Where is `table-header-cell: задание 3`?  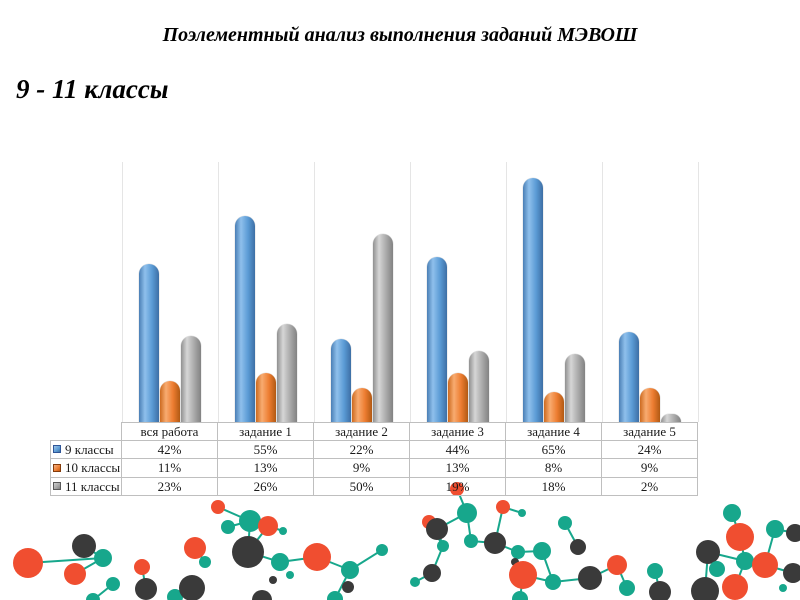
table-header-cell: задание 3 is located at coordinates (458, 431).